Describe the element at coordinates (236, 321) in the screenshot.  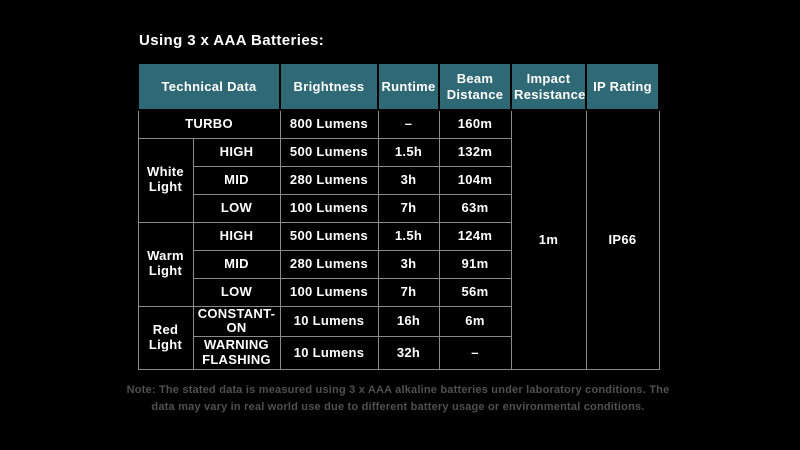
I see `mode-cell: CONSTANT-ON` at that location.